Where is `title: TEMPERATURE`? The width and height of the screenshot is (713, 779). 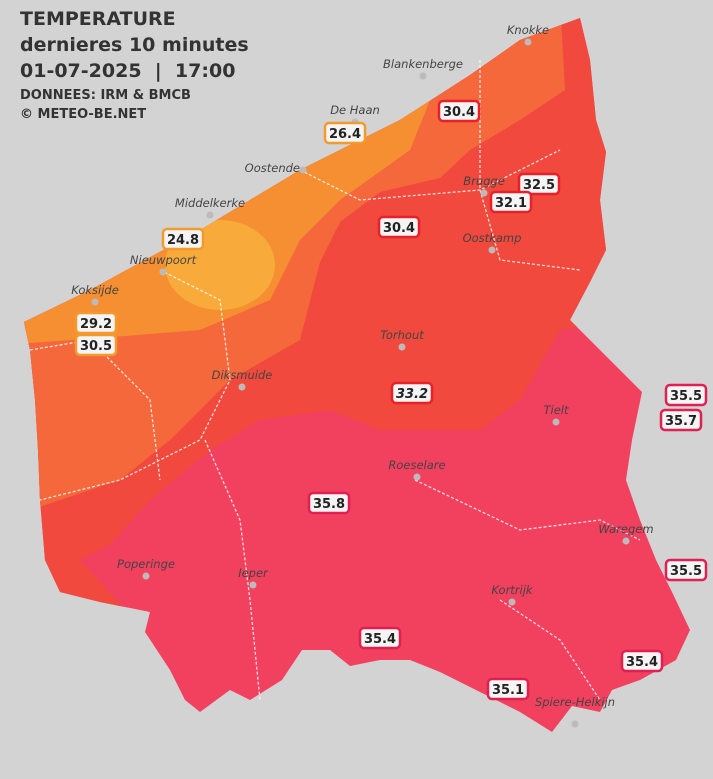
title: TEMPERATURE is located at coordinates (98, 19).